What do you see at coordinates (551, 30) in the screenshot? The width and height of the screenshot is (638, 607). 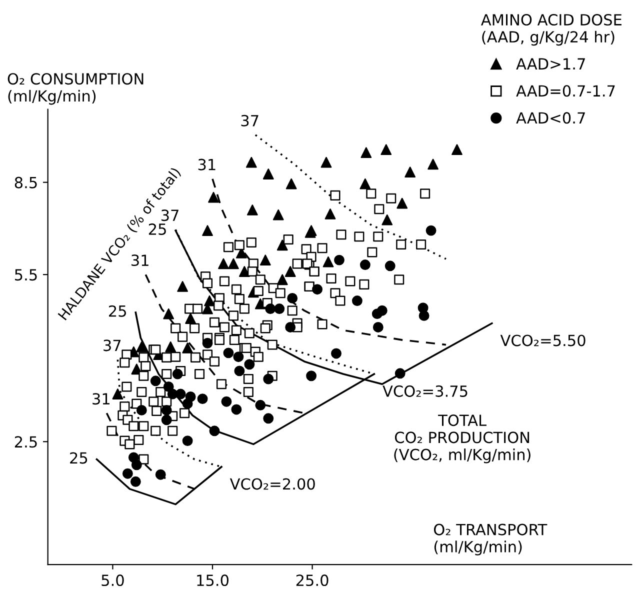 I see `legend-title: AMINO ACID DOSE (AAD, g/Kg/24 hr)` at bounding box center [551, 30].